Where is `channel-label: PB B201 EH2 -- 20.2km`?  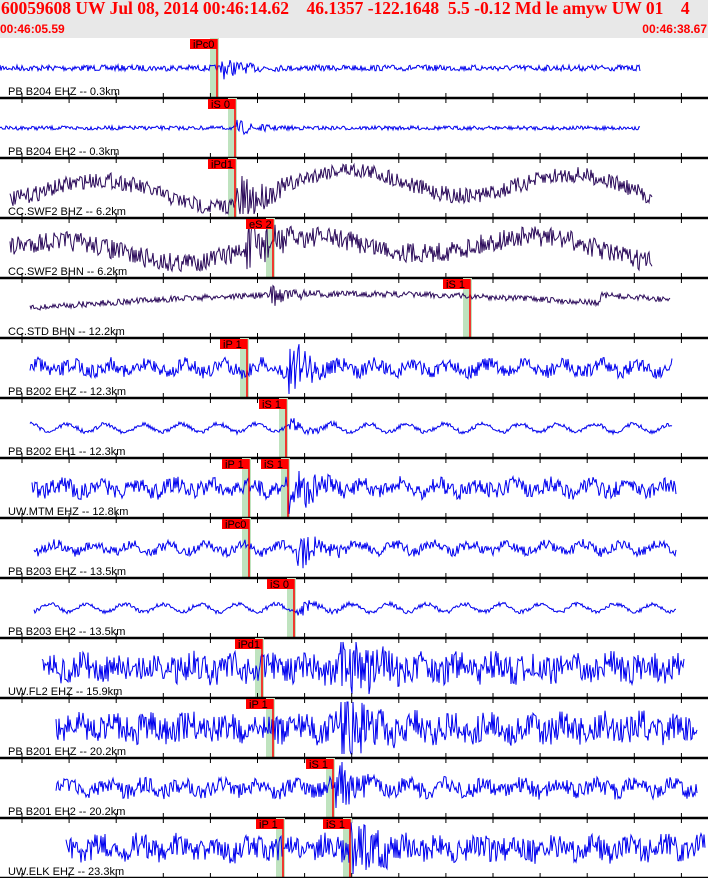
channel-label: PB B201 EH2 -- 20.2km is located at coordinates (66, 812).